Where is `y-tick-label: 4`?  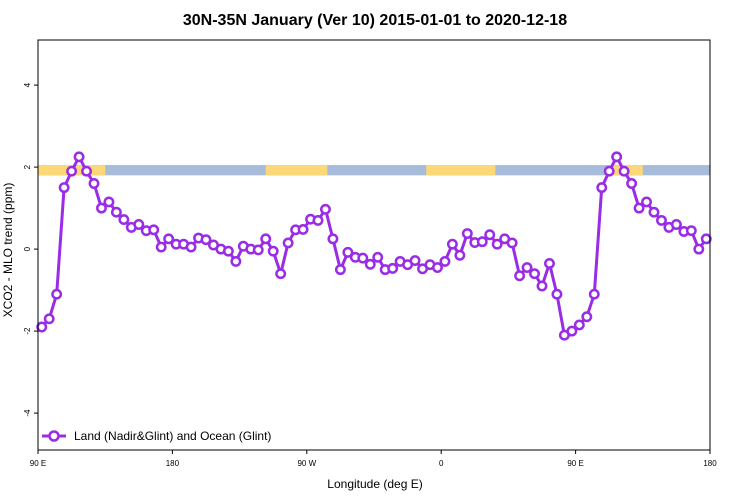
y-tick-label: 4 is located at coordinates (27, 84).